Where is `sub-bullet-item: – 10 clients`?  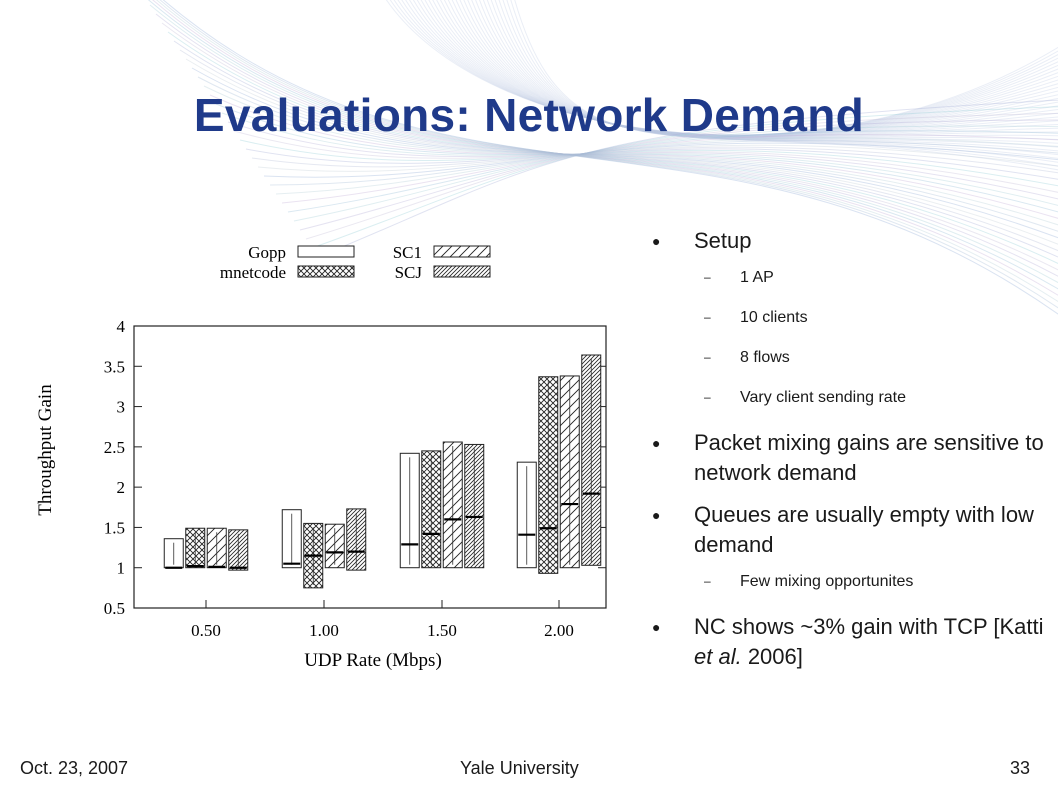
sub-bullet-item: – 10 clients is located at coordinates (852, 318).